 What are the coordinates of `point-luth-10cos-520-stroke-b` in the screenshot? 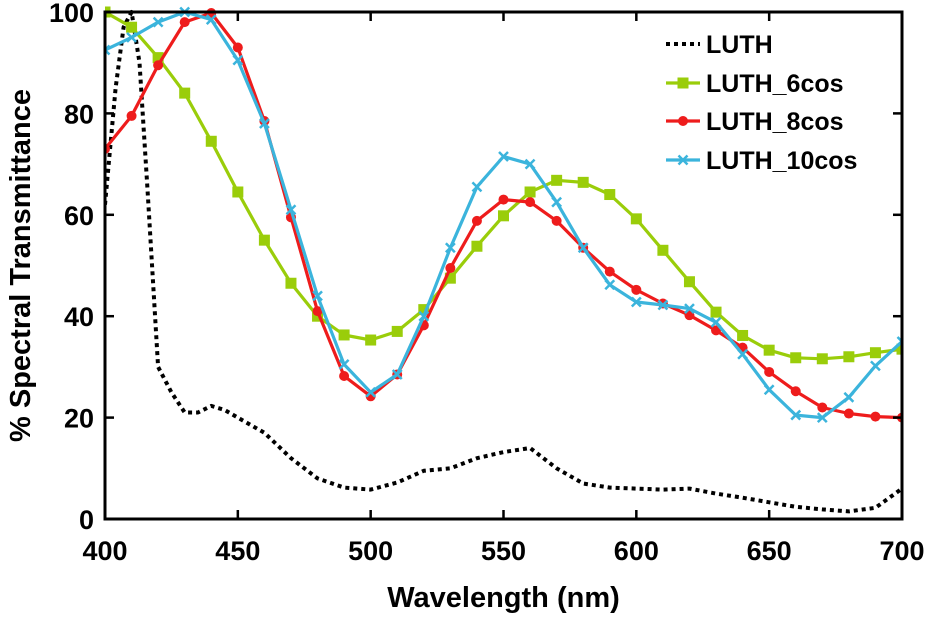 It's located at (424, 316).